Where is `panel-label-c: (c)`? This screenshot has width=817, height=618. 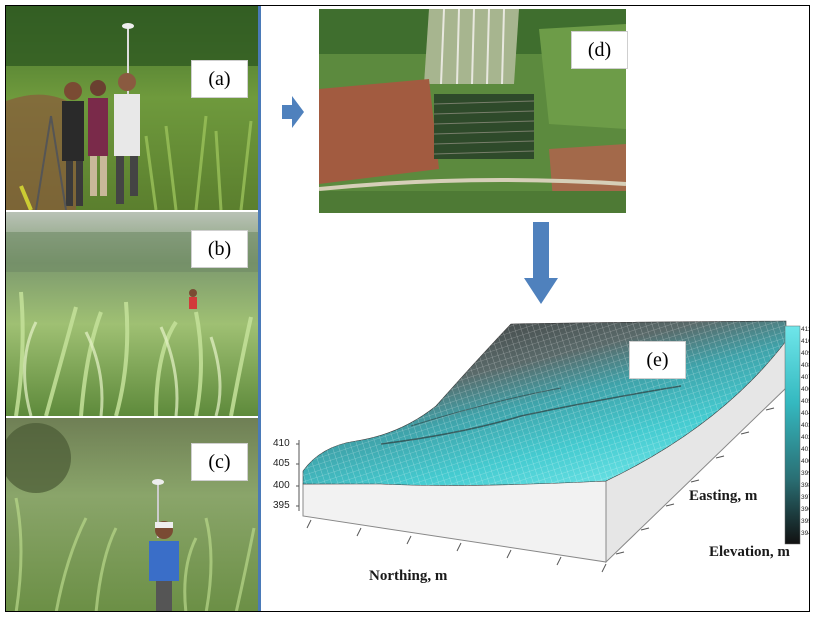
panel-label-c: (c) is located at coordinates (219, 462).